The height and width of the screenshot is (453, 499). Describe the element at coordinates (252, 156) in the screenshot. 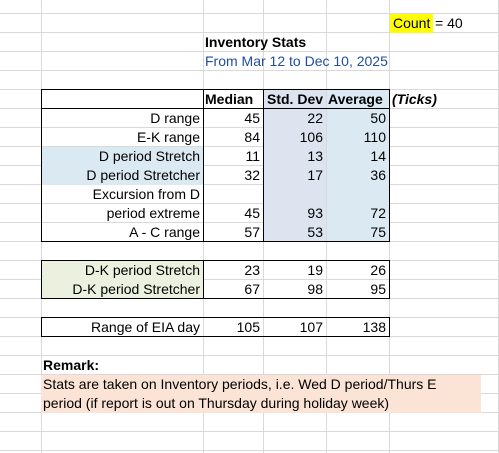

I see `median-value: 11` at that location.